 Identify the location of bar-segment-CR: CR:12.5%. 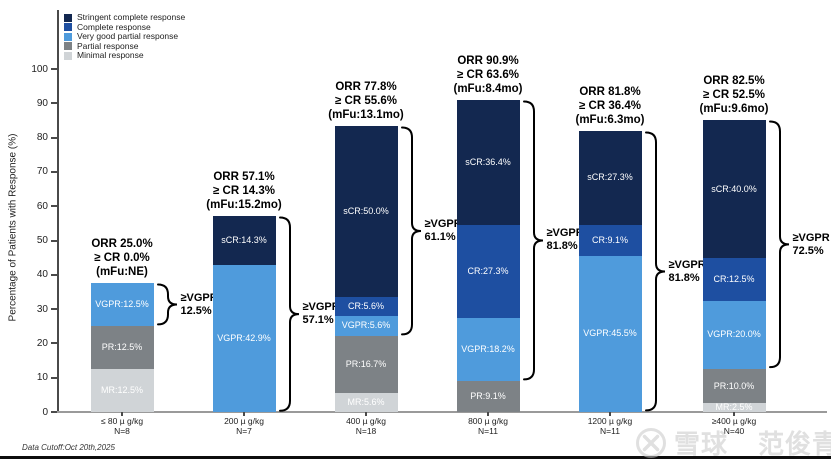
(734, 279).